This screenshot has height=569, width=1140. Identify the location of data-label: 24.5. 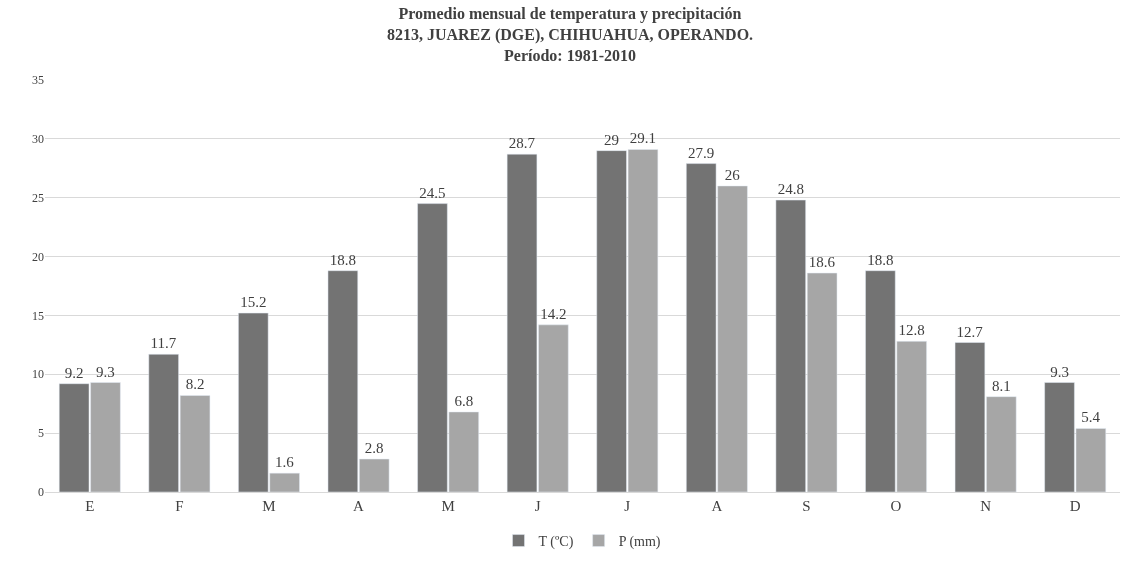
(432, 192).